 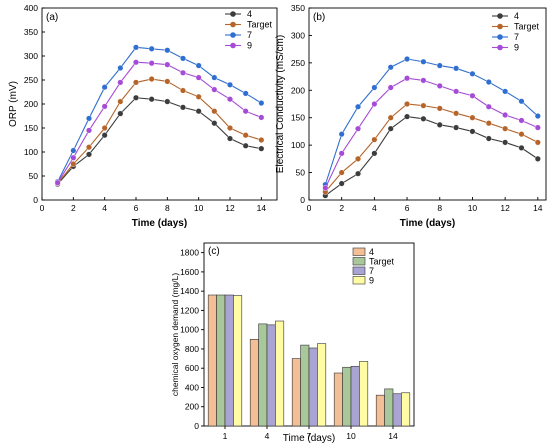 I want to click on y-axis-label: ORP (mV), so click(x=13, y=104).